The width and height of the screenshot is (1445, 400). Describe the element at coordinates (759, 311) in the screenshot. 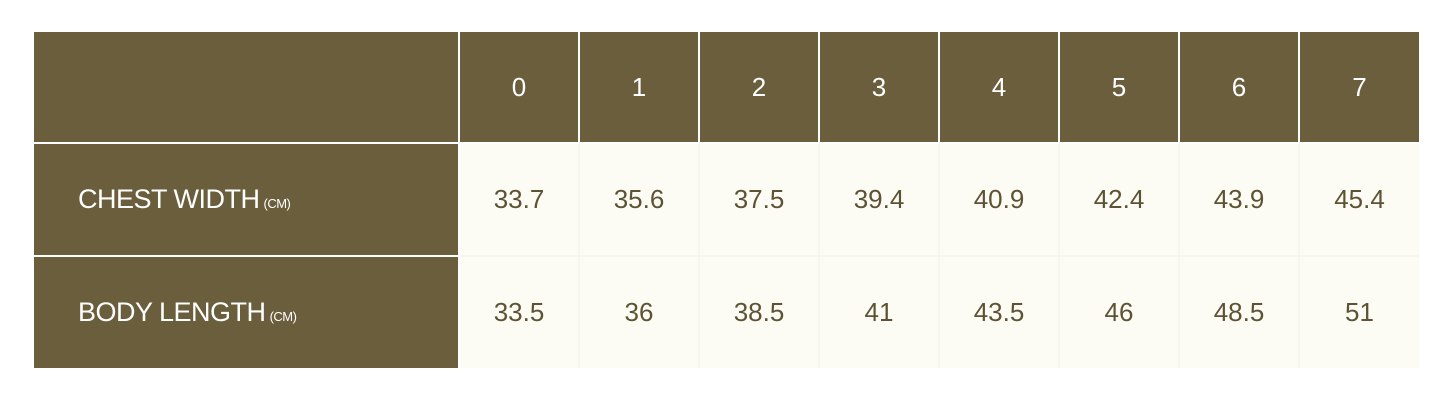

I see `table-cell: 38.5` at that location.